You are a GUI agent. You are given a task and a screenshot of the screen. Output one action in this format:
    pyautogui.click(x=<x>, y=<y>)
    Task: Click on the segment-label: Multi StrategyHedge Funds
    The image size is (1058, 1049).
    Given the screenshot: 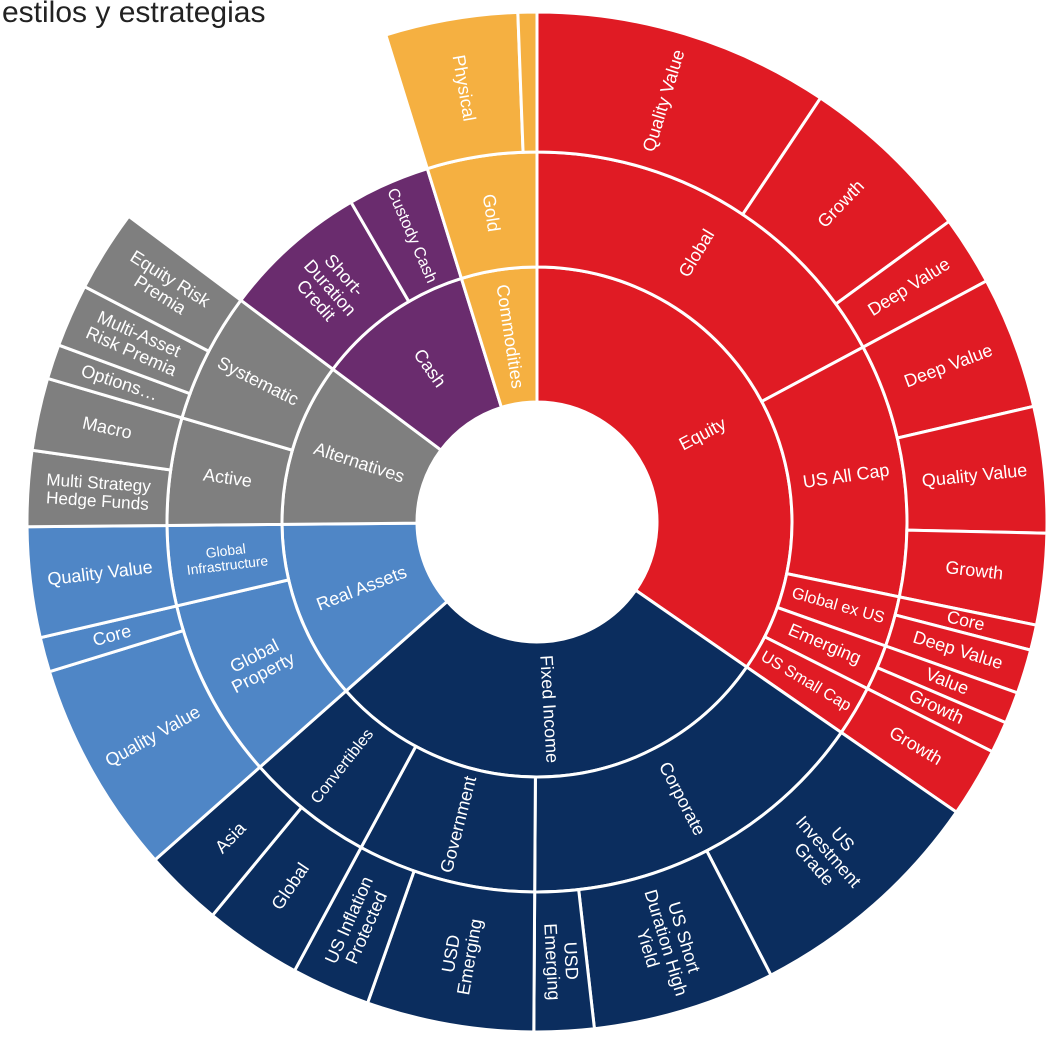 What is the action you would take?
    pyautogui.click(x=98, y=491)
    